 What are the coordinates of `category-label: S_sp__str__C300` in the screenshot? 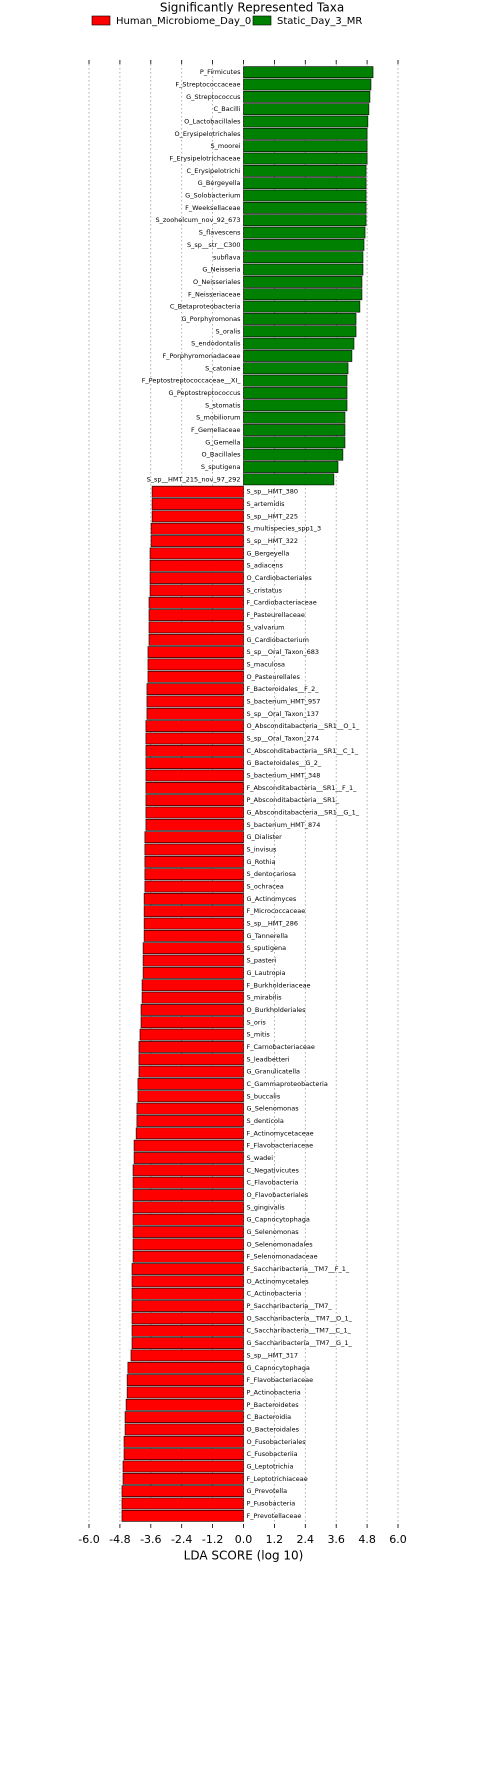 It's located at (213, 245).